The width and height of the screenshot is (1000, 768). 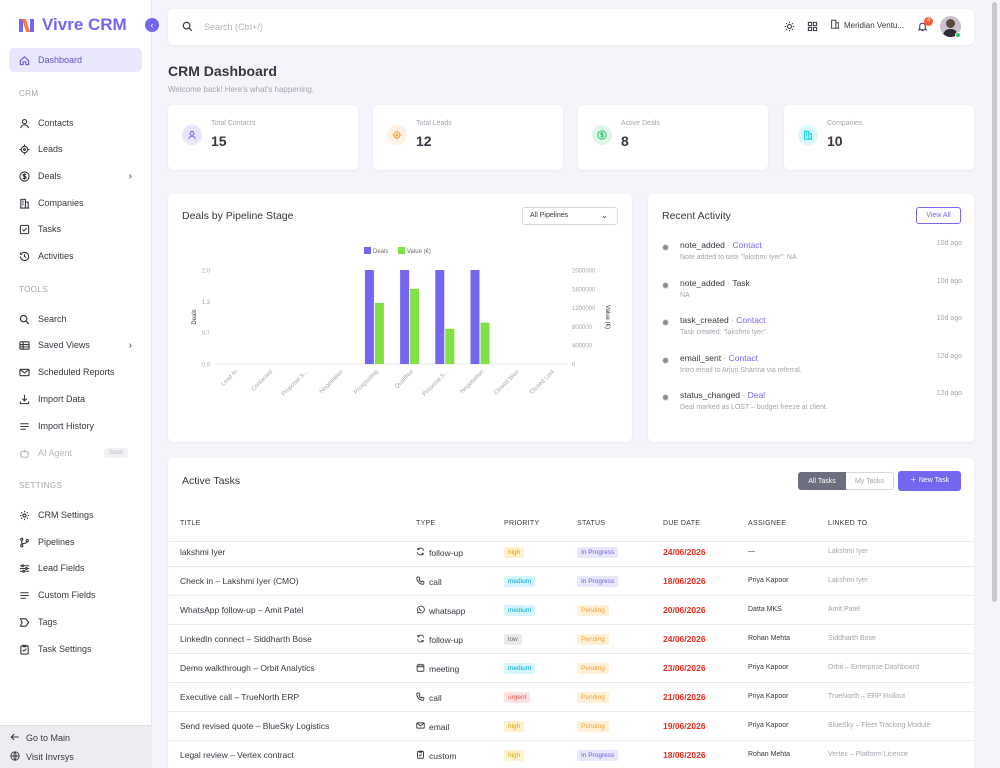 I want to click on page-scrollbar, so click(x=995, y=384).